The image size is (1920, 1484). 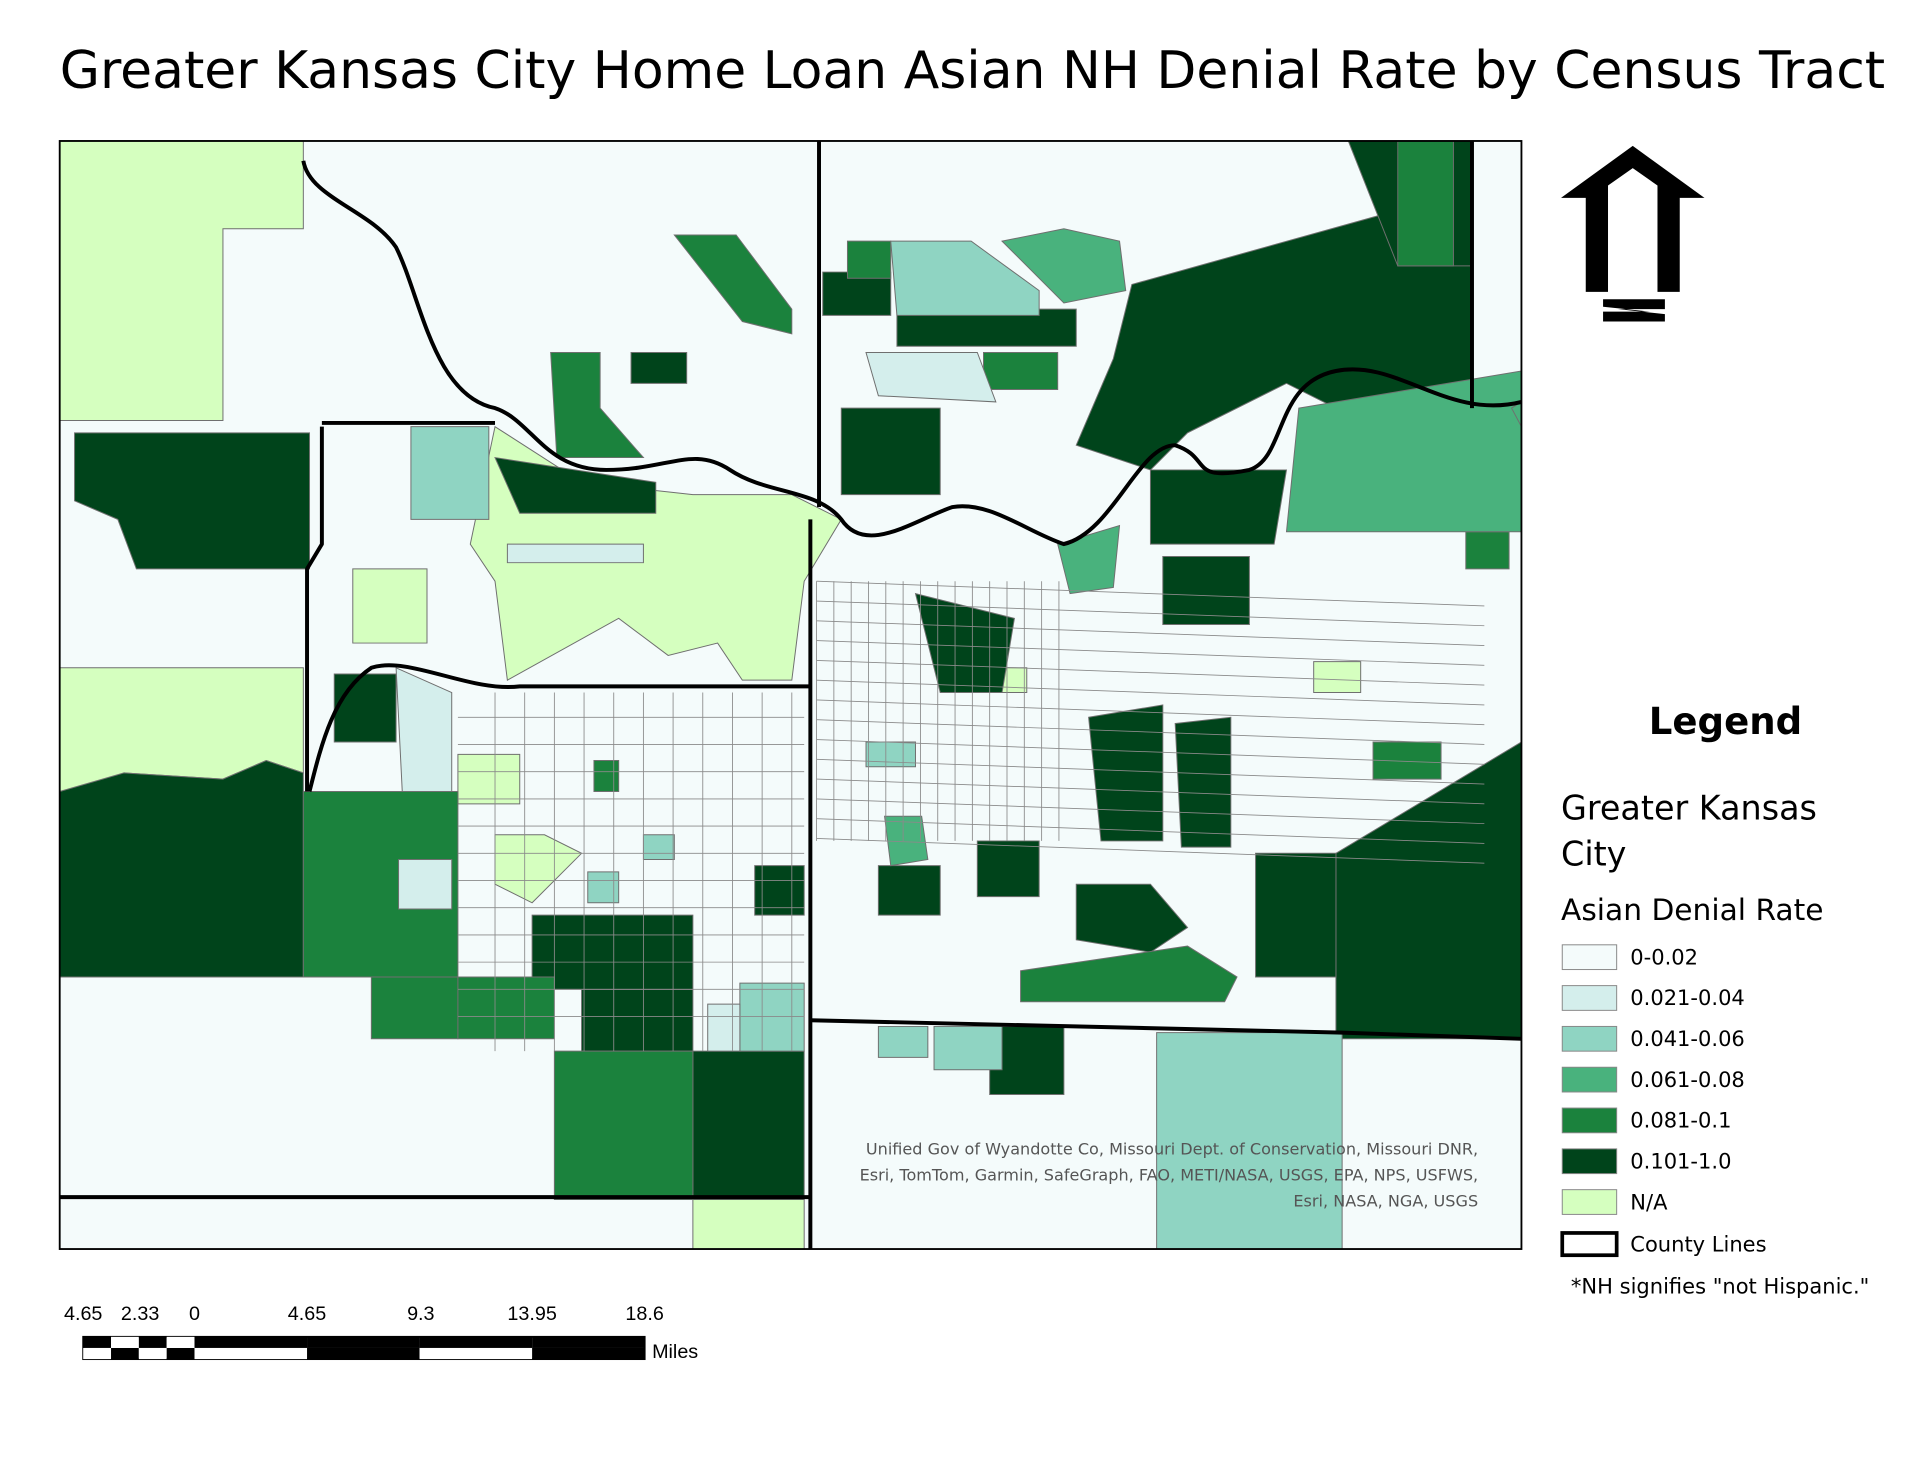 I want to click on legend-label: 0.021-0.04, so click(x=1687, y=997).